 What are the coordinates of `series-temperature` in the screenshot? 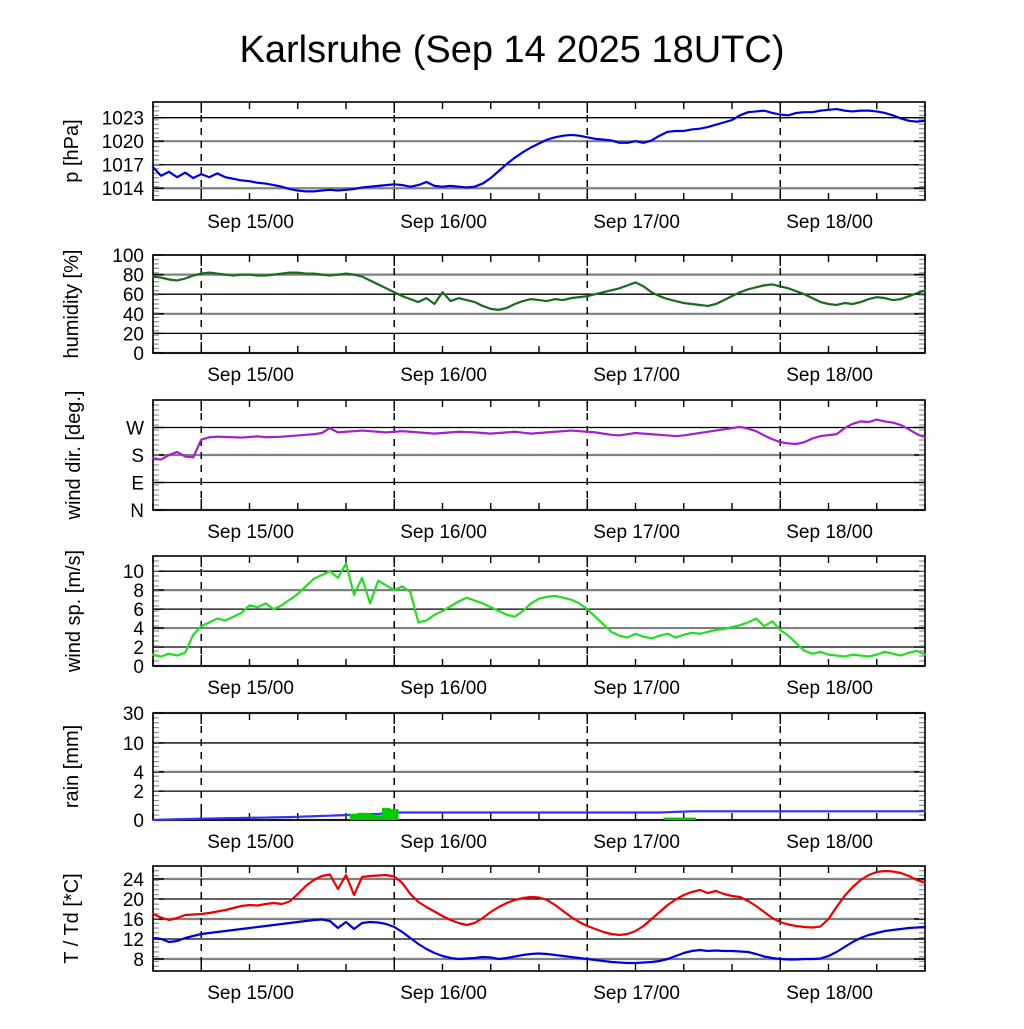 It's located at (539, 903).